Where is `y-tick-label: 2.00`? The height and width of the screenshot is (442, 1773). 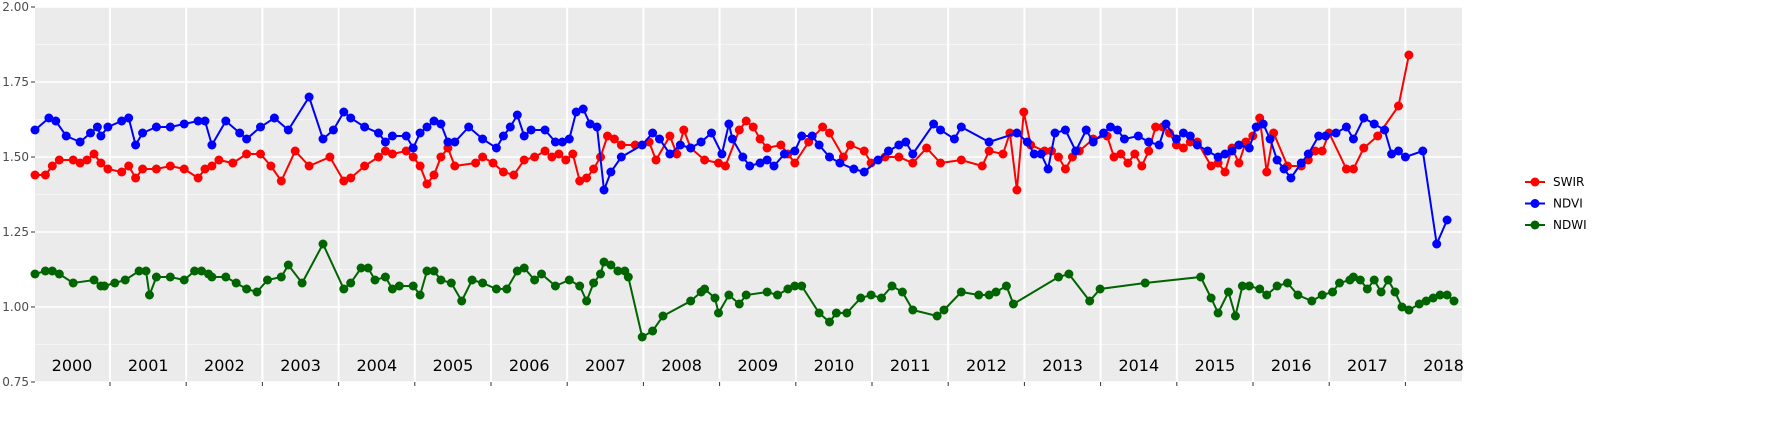
y-tick-label: 2.00 is located at coordinates (15, 7).